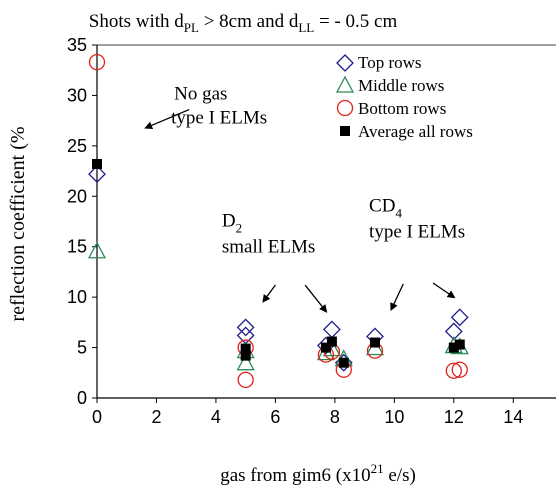 This screenshot has height=497, width=556. Describe the element at coordinates (77, 95) in the screenshot. I see `y-tick-label: 30` at that location.